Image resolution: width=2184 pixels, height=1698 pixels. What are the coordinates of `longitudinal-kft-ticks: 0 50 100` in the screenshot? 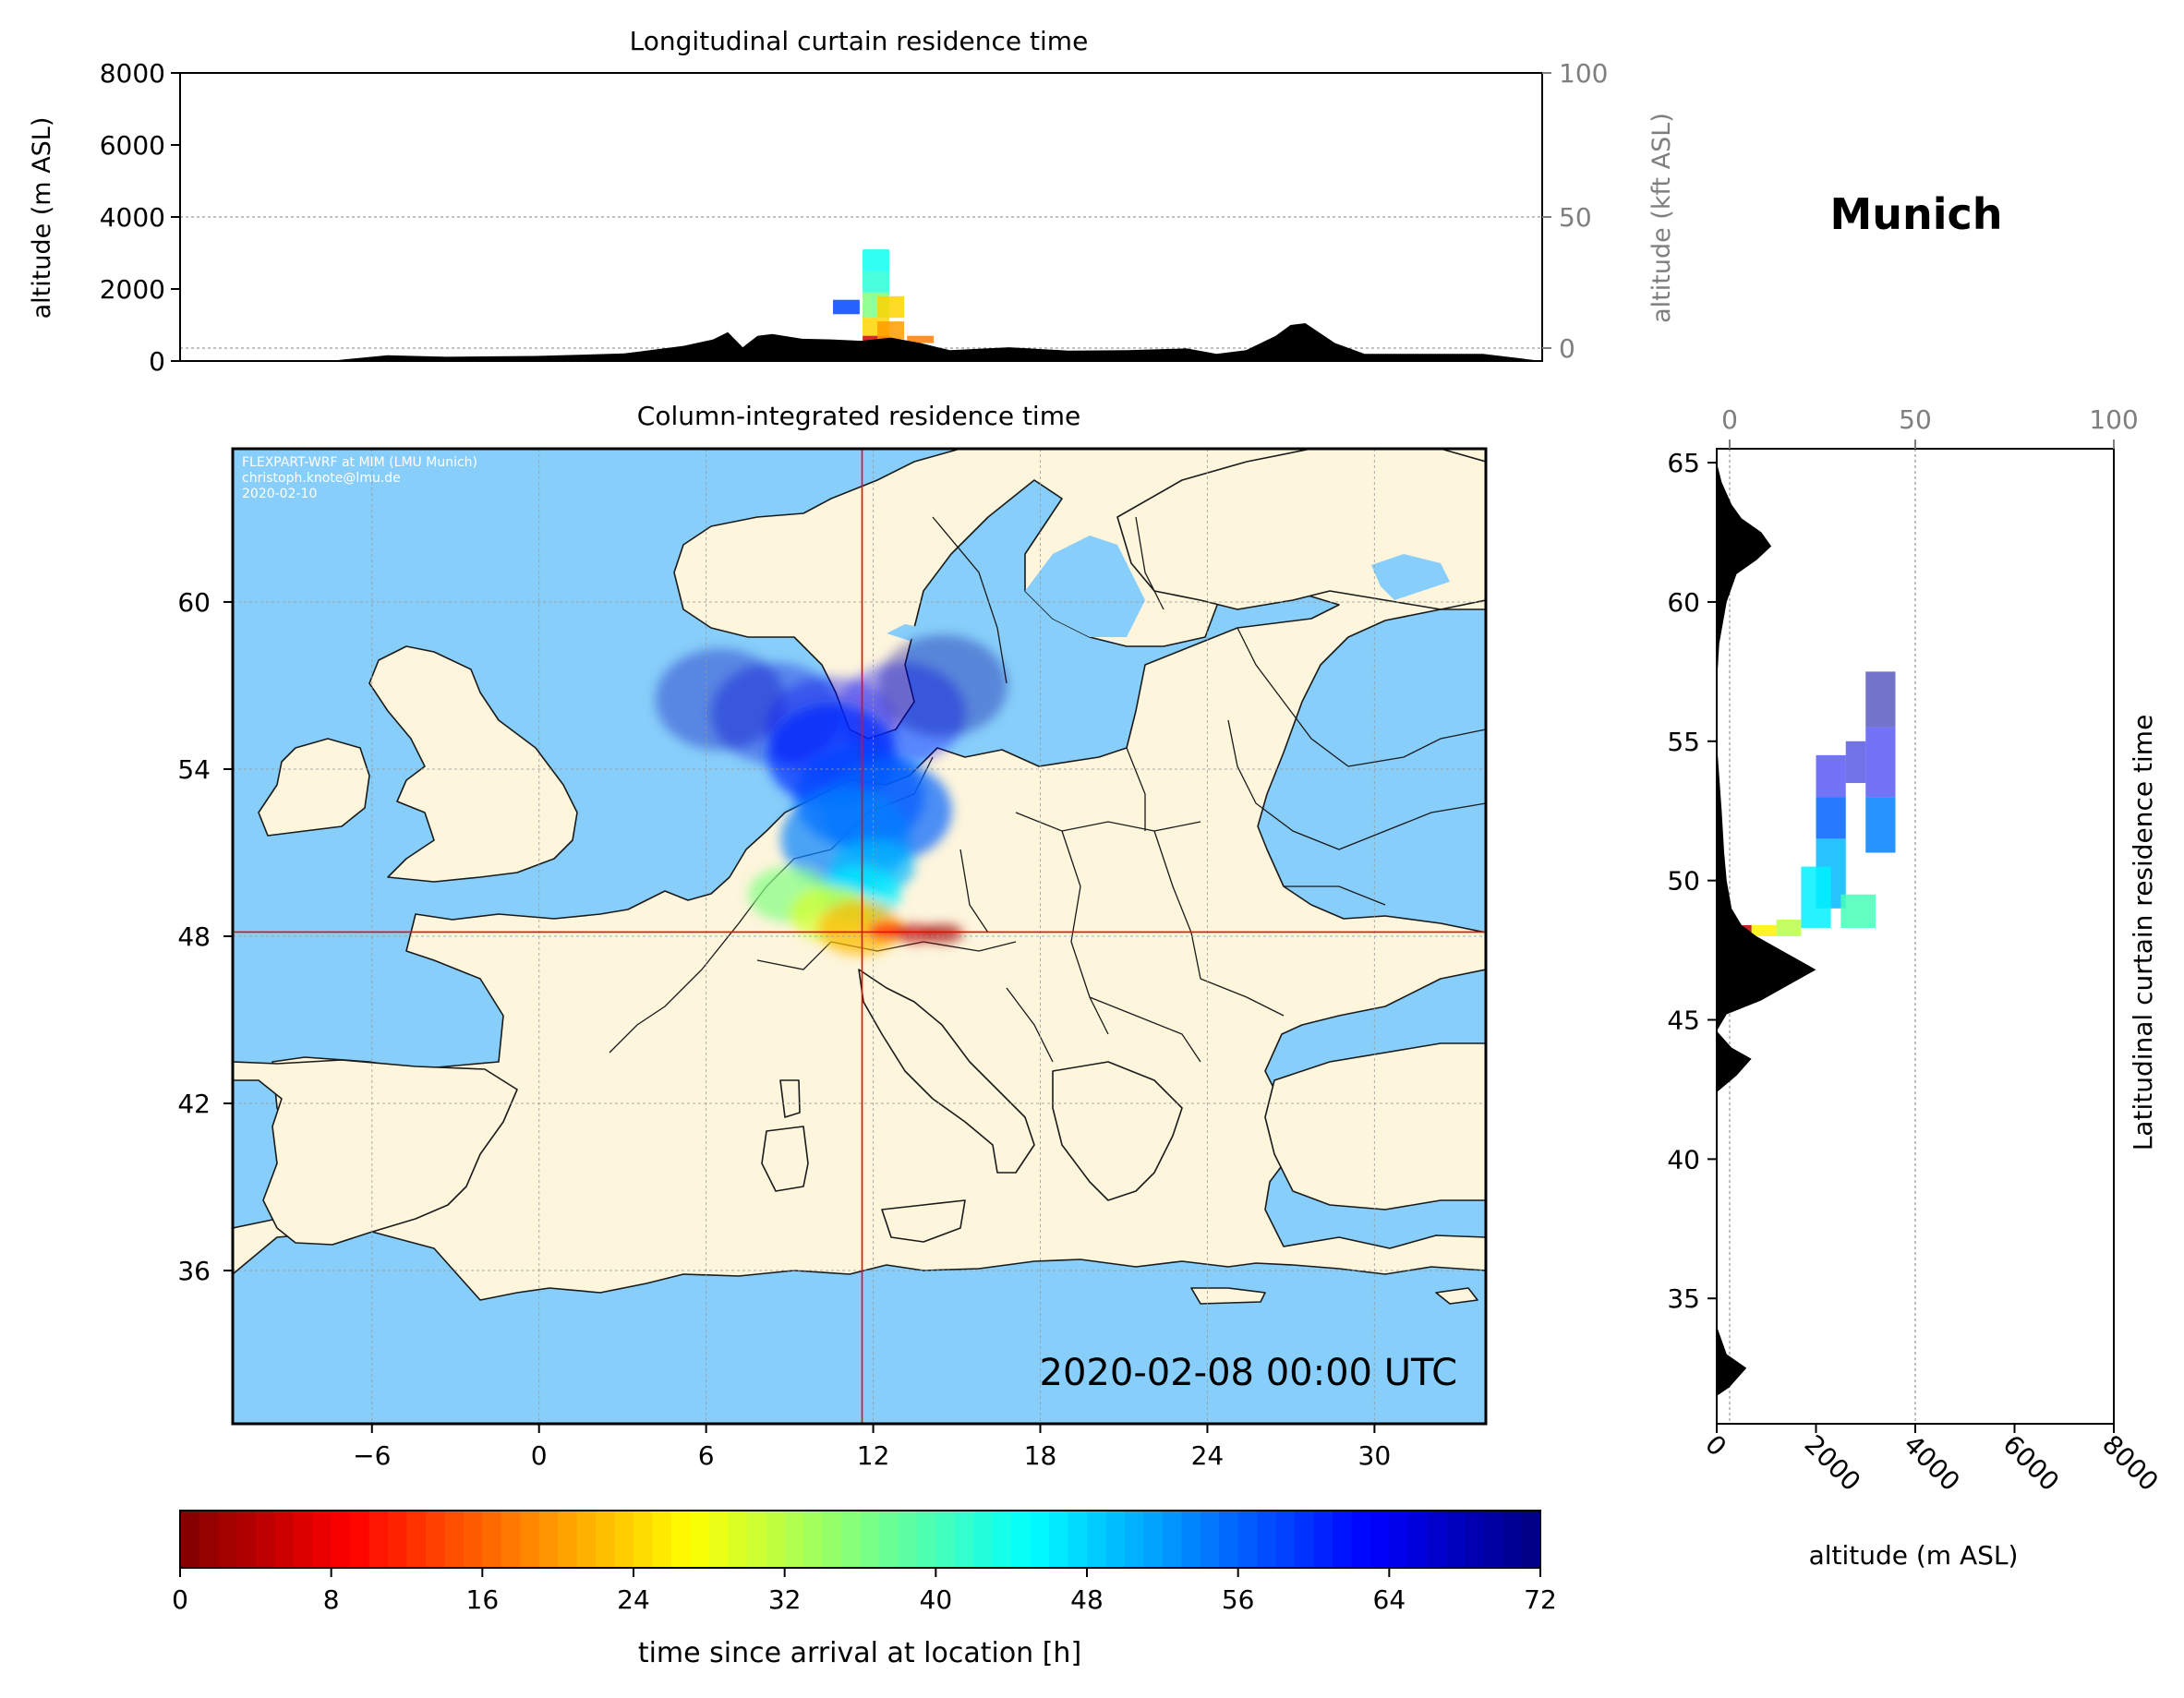 It's located at (1575, 211).